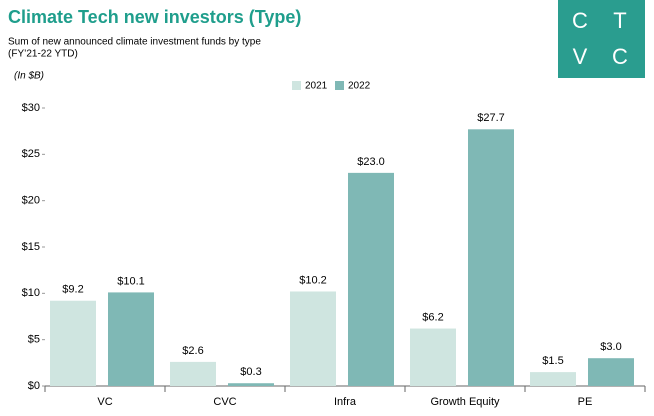 The width and height of the screenshot is (654, 416). I want to click on data-label: $0.3, so click(250, 372).